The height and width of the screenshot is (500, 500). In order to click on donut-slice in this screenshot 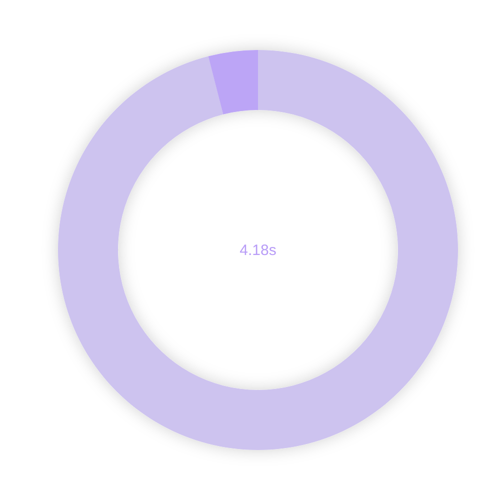, I will do `click(233, 82)`.